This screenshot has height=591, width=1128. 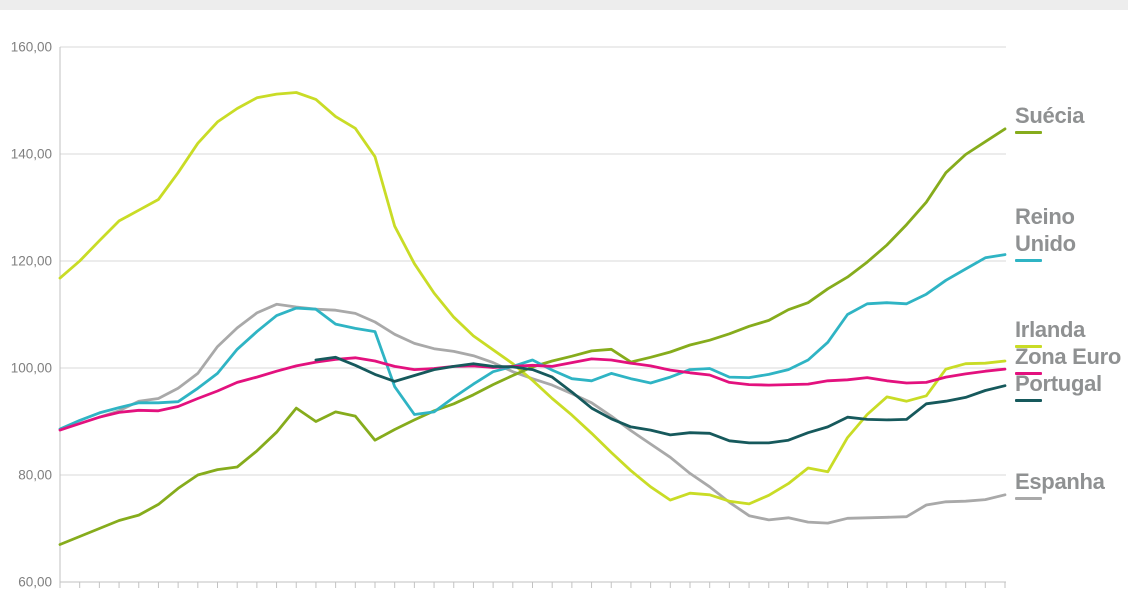 I want to click on legend-item-espanha: Espanha, so click(x=1060, y=484).